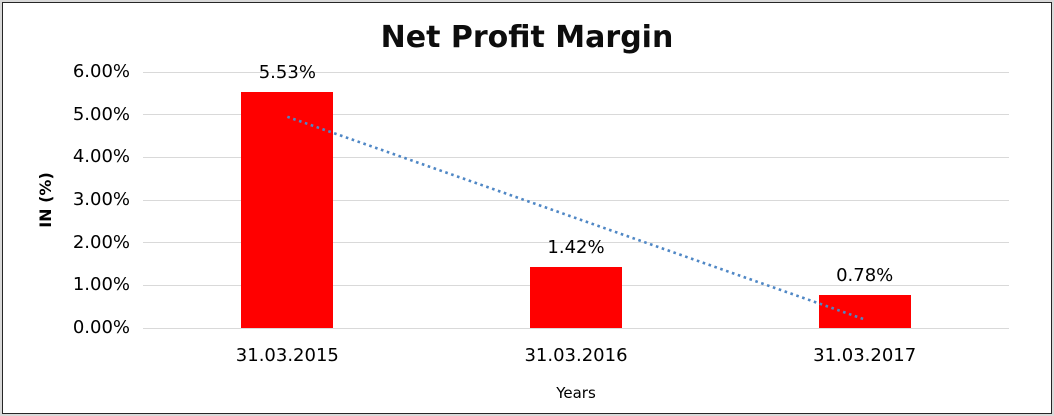  I want to click on y-axis-tick-label: 5.00%, so click(101, 114).